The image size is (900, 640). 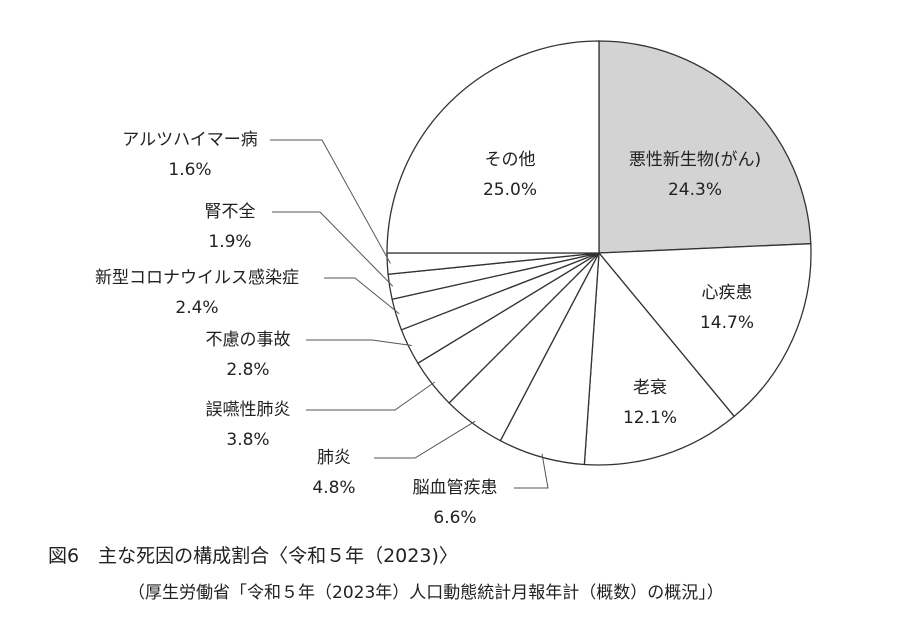 What do you see at coordinates (650, 403) in the screenshot?
I see `slice-label: 老衰 12.1%` at bounding box center [650, 403].